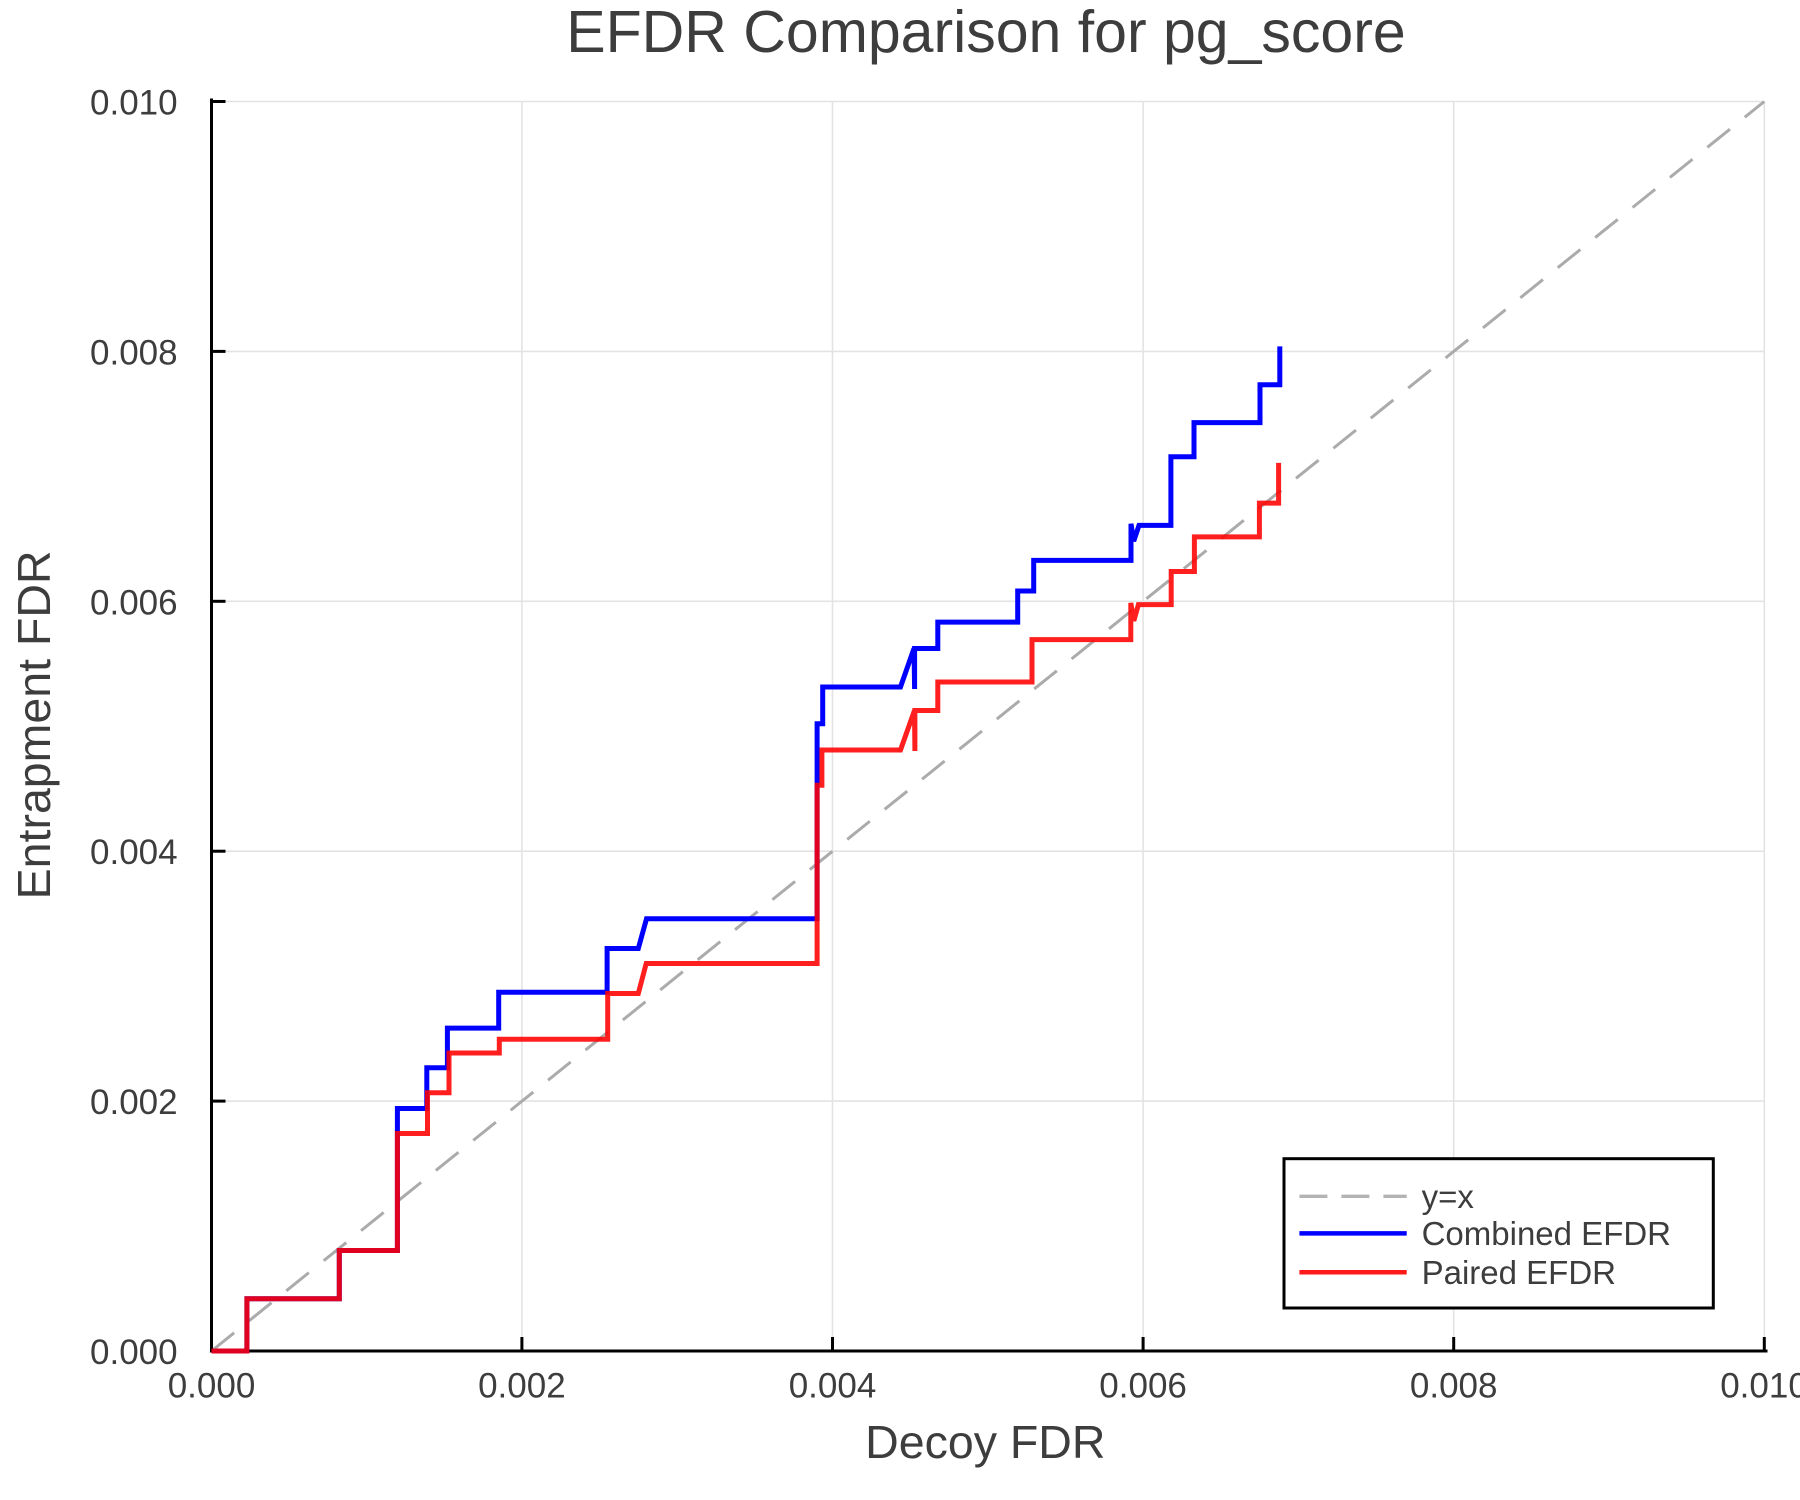 The height and width of the screenshot is (1500, 1800). Describe the element at coordinates (1448, 1196) in the screenshot. I see `svg-text: y=x` at that location.